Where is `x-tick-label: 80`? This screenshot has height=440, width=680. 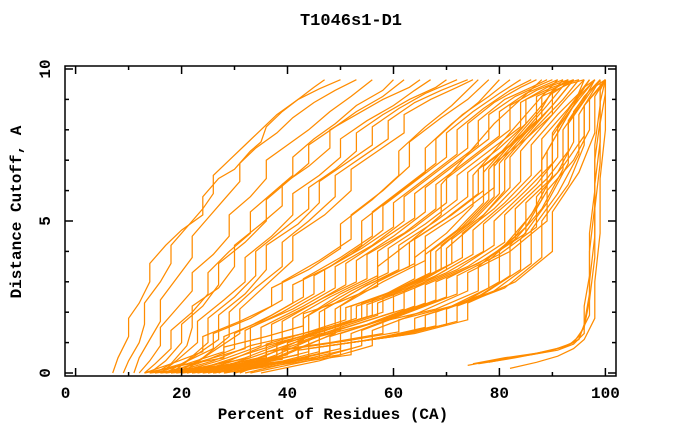 x-tick-label: 80 is located at coordinates (499, 394).